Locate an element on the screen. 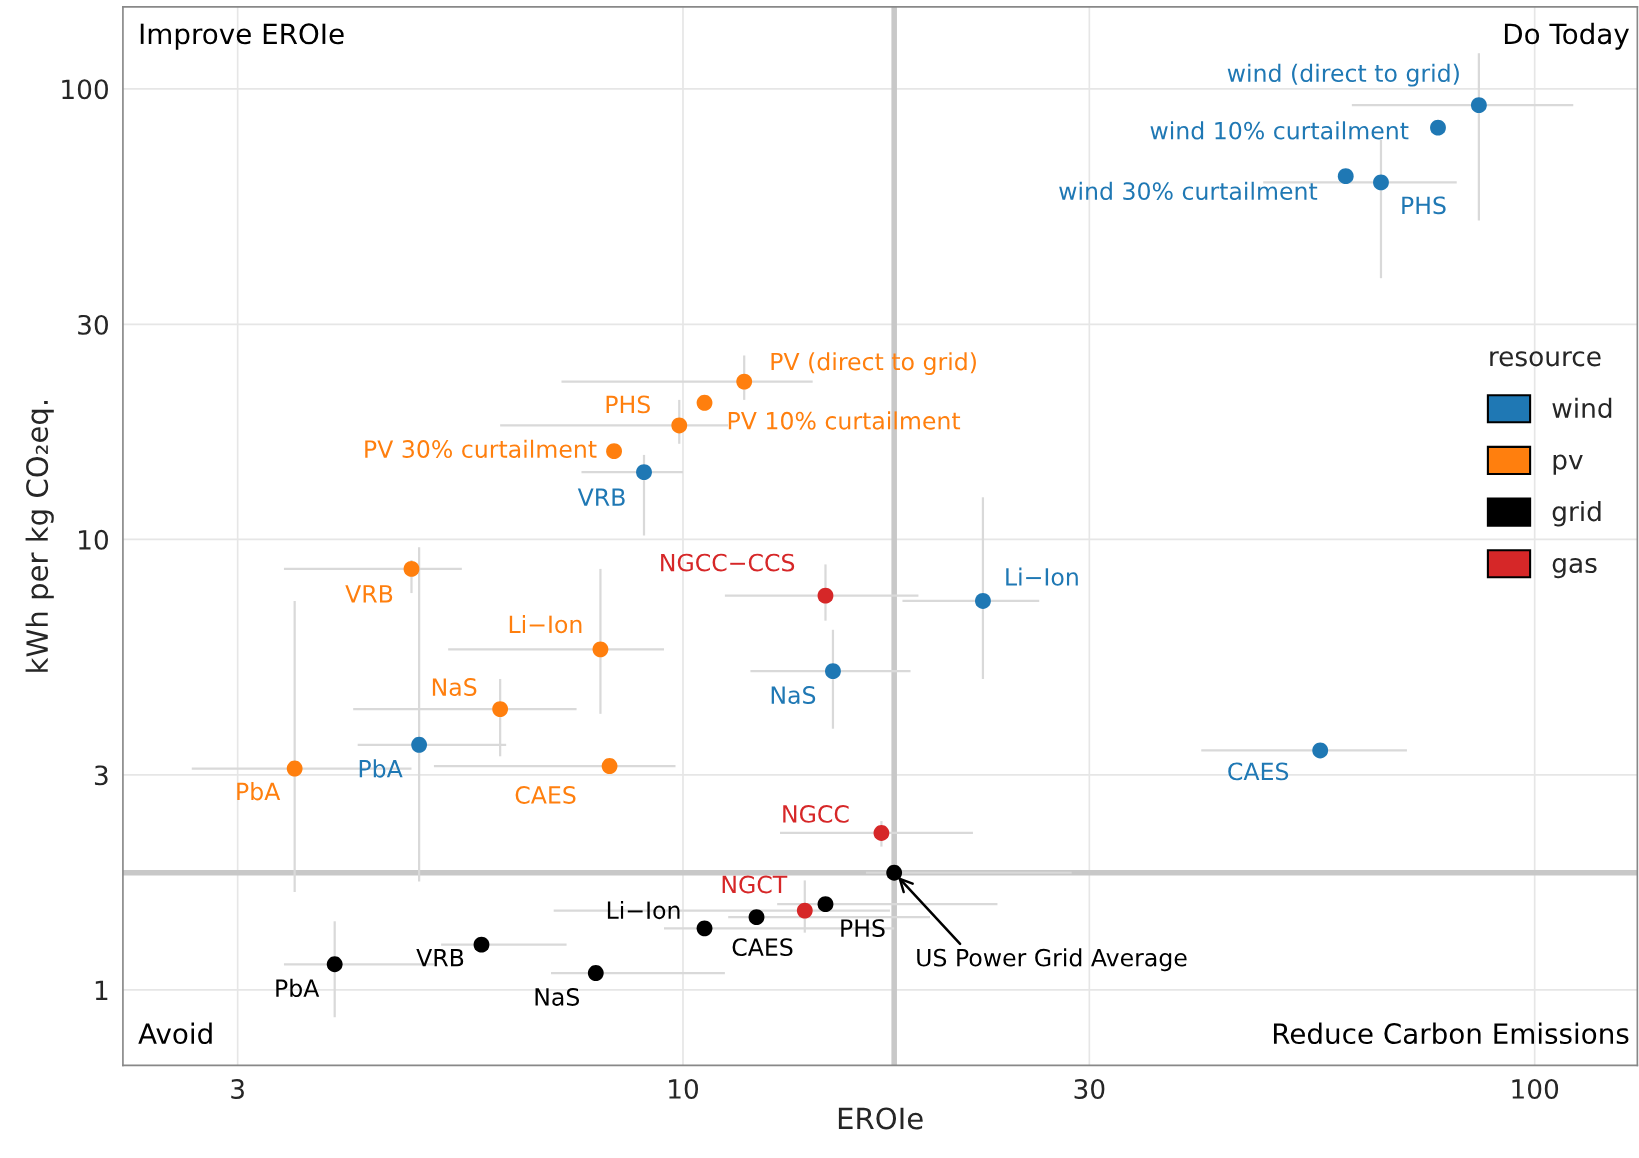 The height and width of the screenshot is (1158, 1639). legend-label: grid is located at coordinates (1576, 513).